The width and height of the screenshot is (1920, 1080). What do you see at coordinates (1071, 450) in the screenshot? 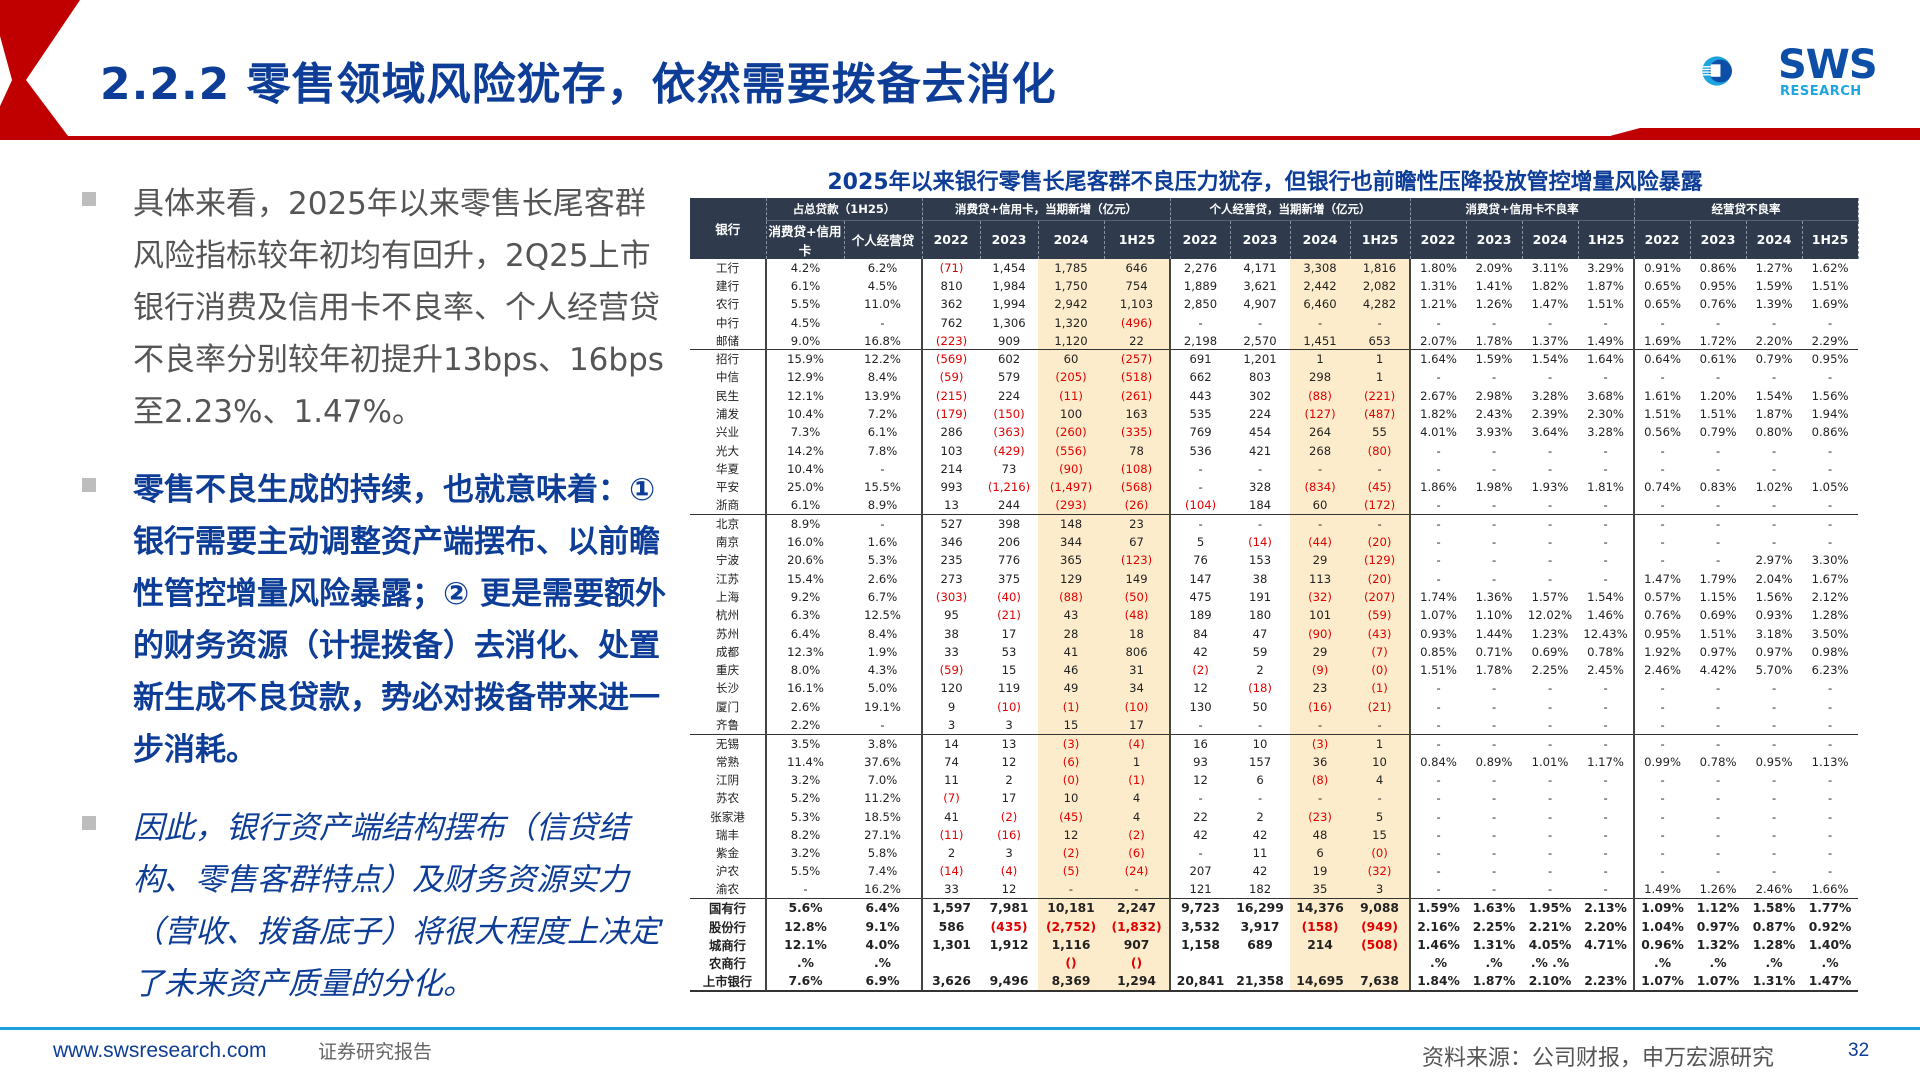
I see `value-cell: (556)` at bounding box center [1071, 450].